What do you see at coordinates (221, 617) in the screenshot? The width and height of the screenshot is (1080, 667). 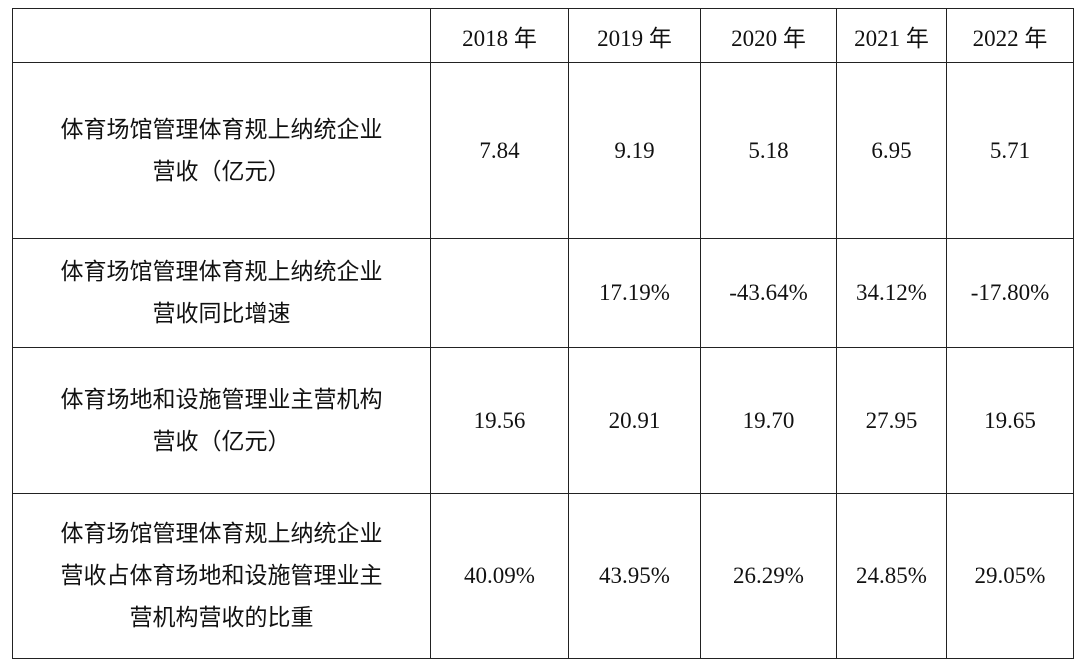 I see `label-line: 营机构营收的比重` at bounding box center [221, 617].